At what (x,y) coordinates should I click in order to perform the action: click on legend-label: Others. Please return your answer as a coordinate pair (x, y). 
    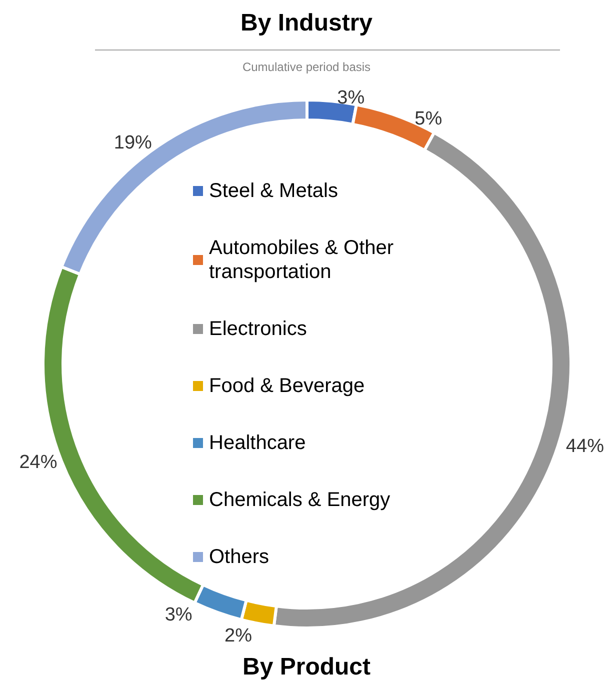
    Looking at the image, I should click on (239, 557).